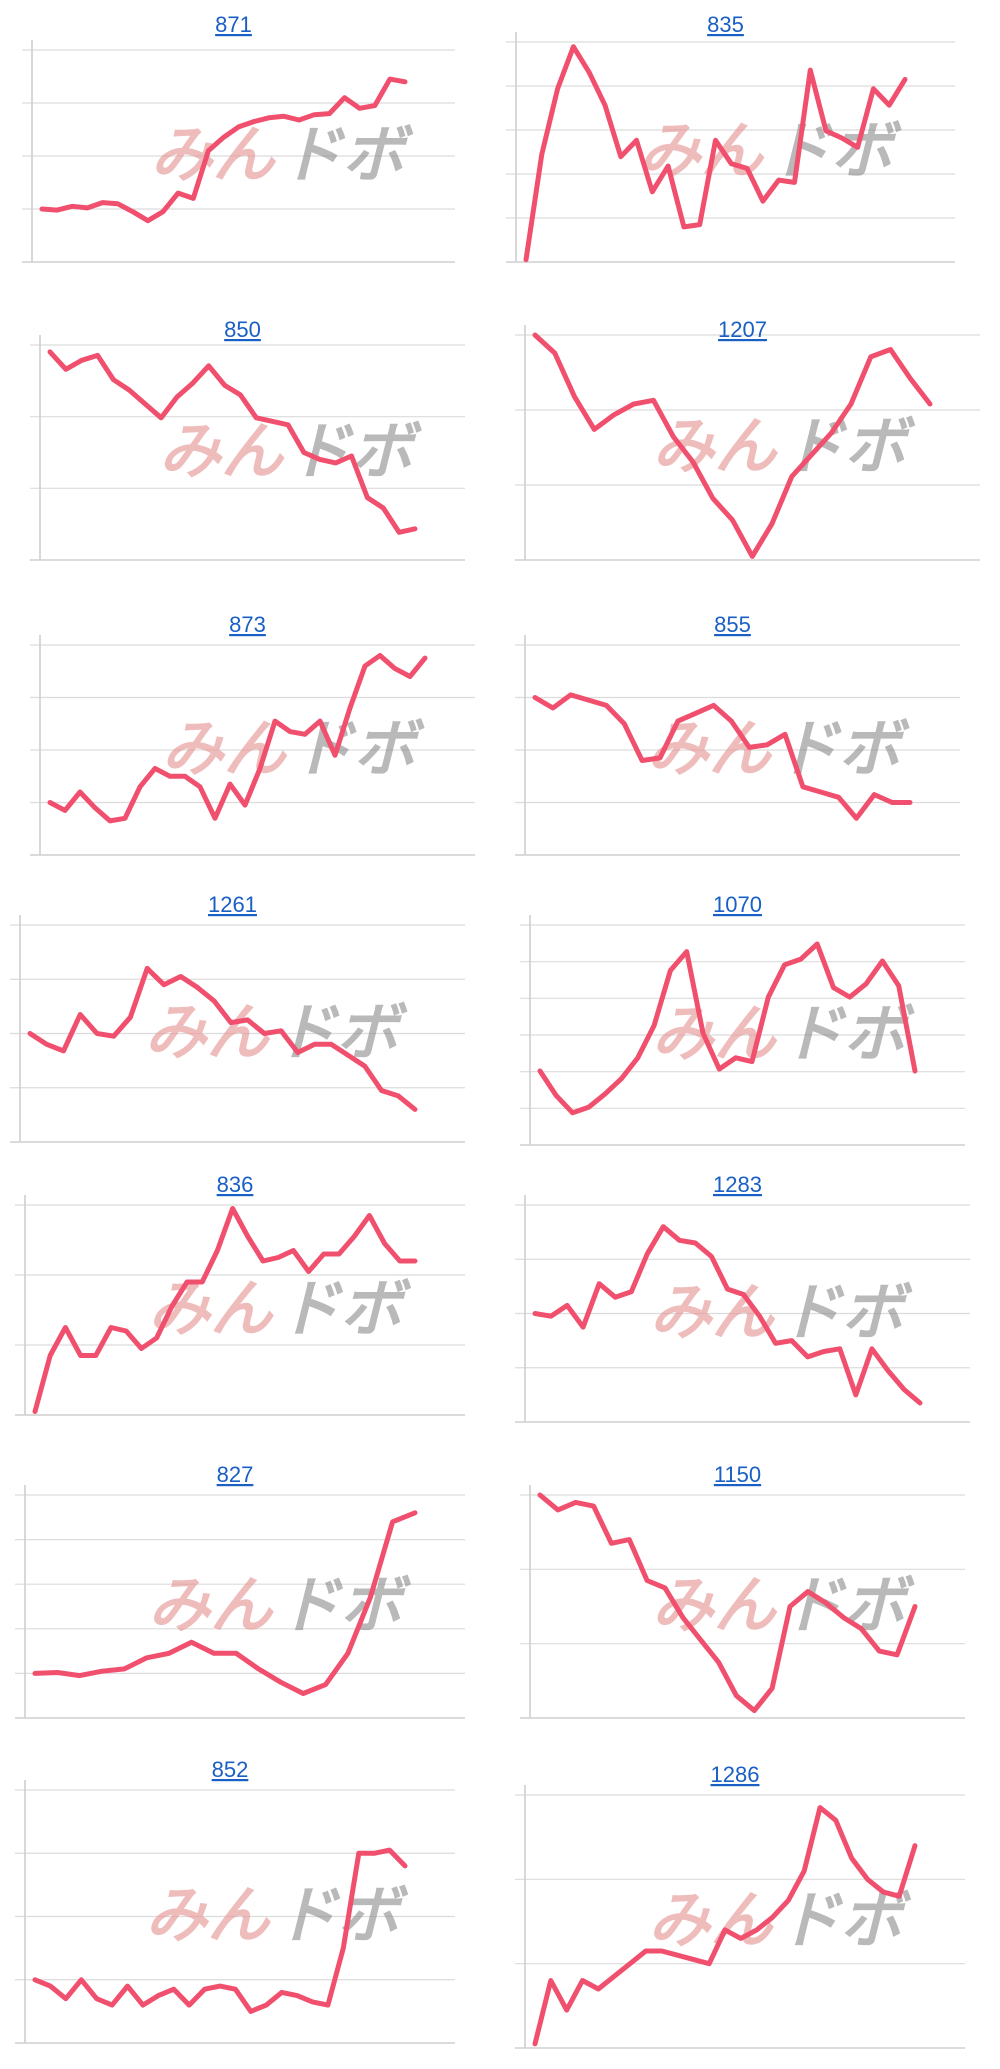  I want to click on line-chart: みん ドボ 836, so click(240, 1294).